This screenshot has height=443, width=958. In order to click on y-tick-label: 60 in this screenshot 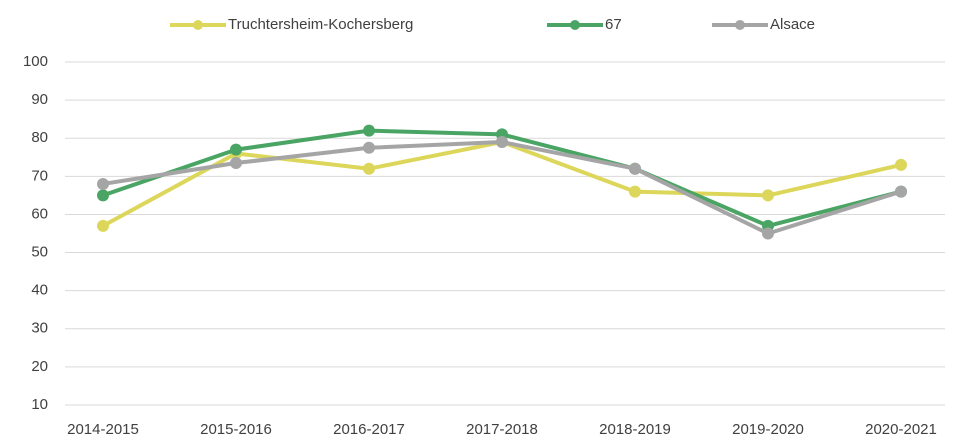, I will do `click(39, 213)`.